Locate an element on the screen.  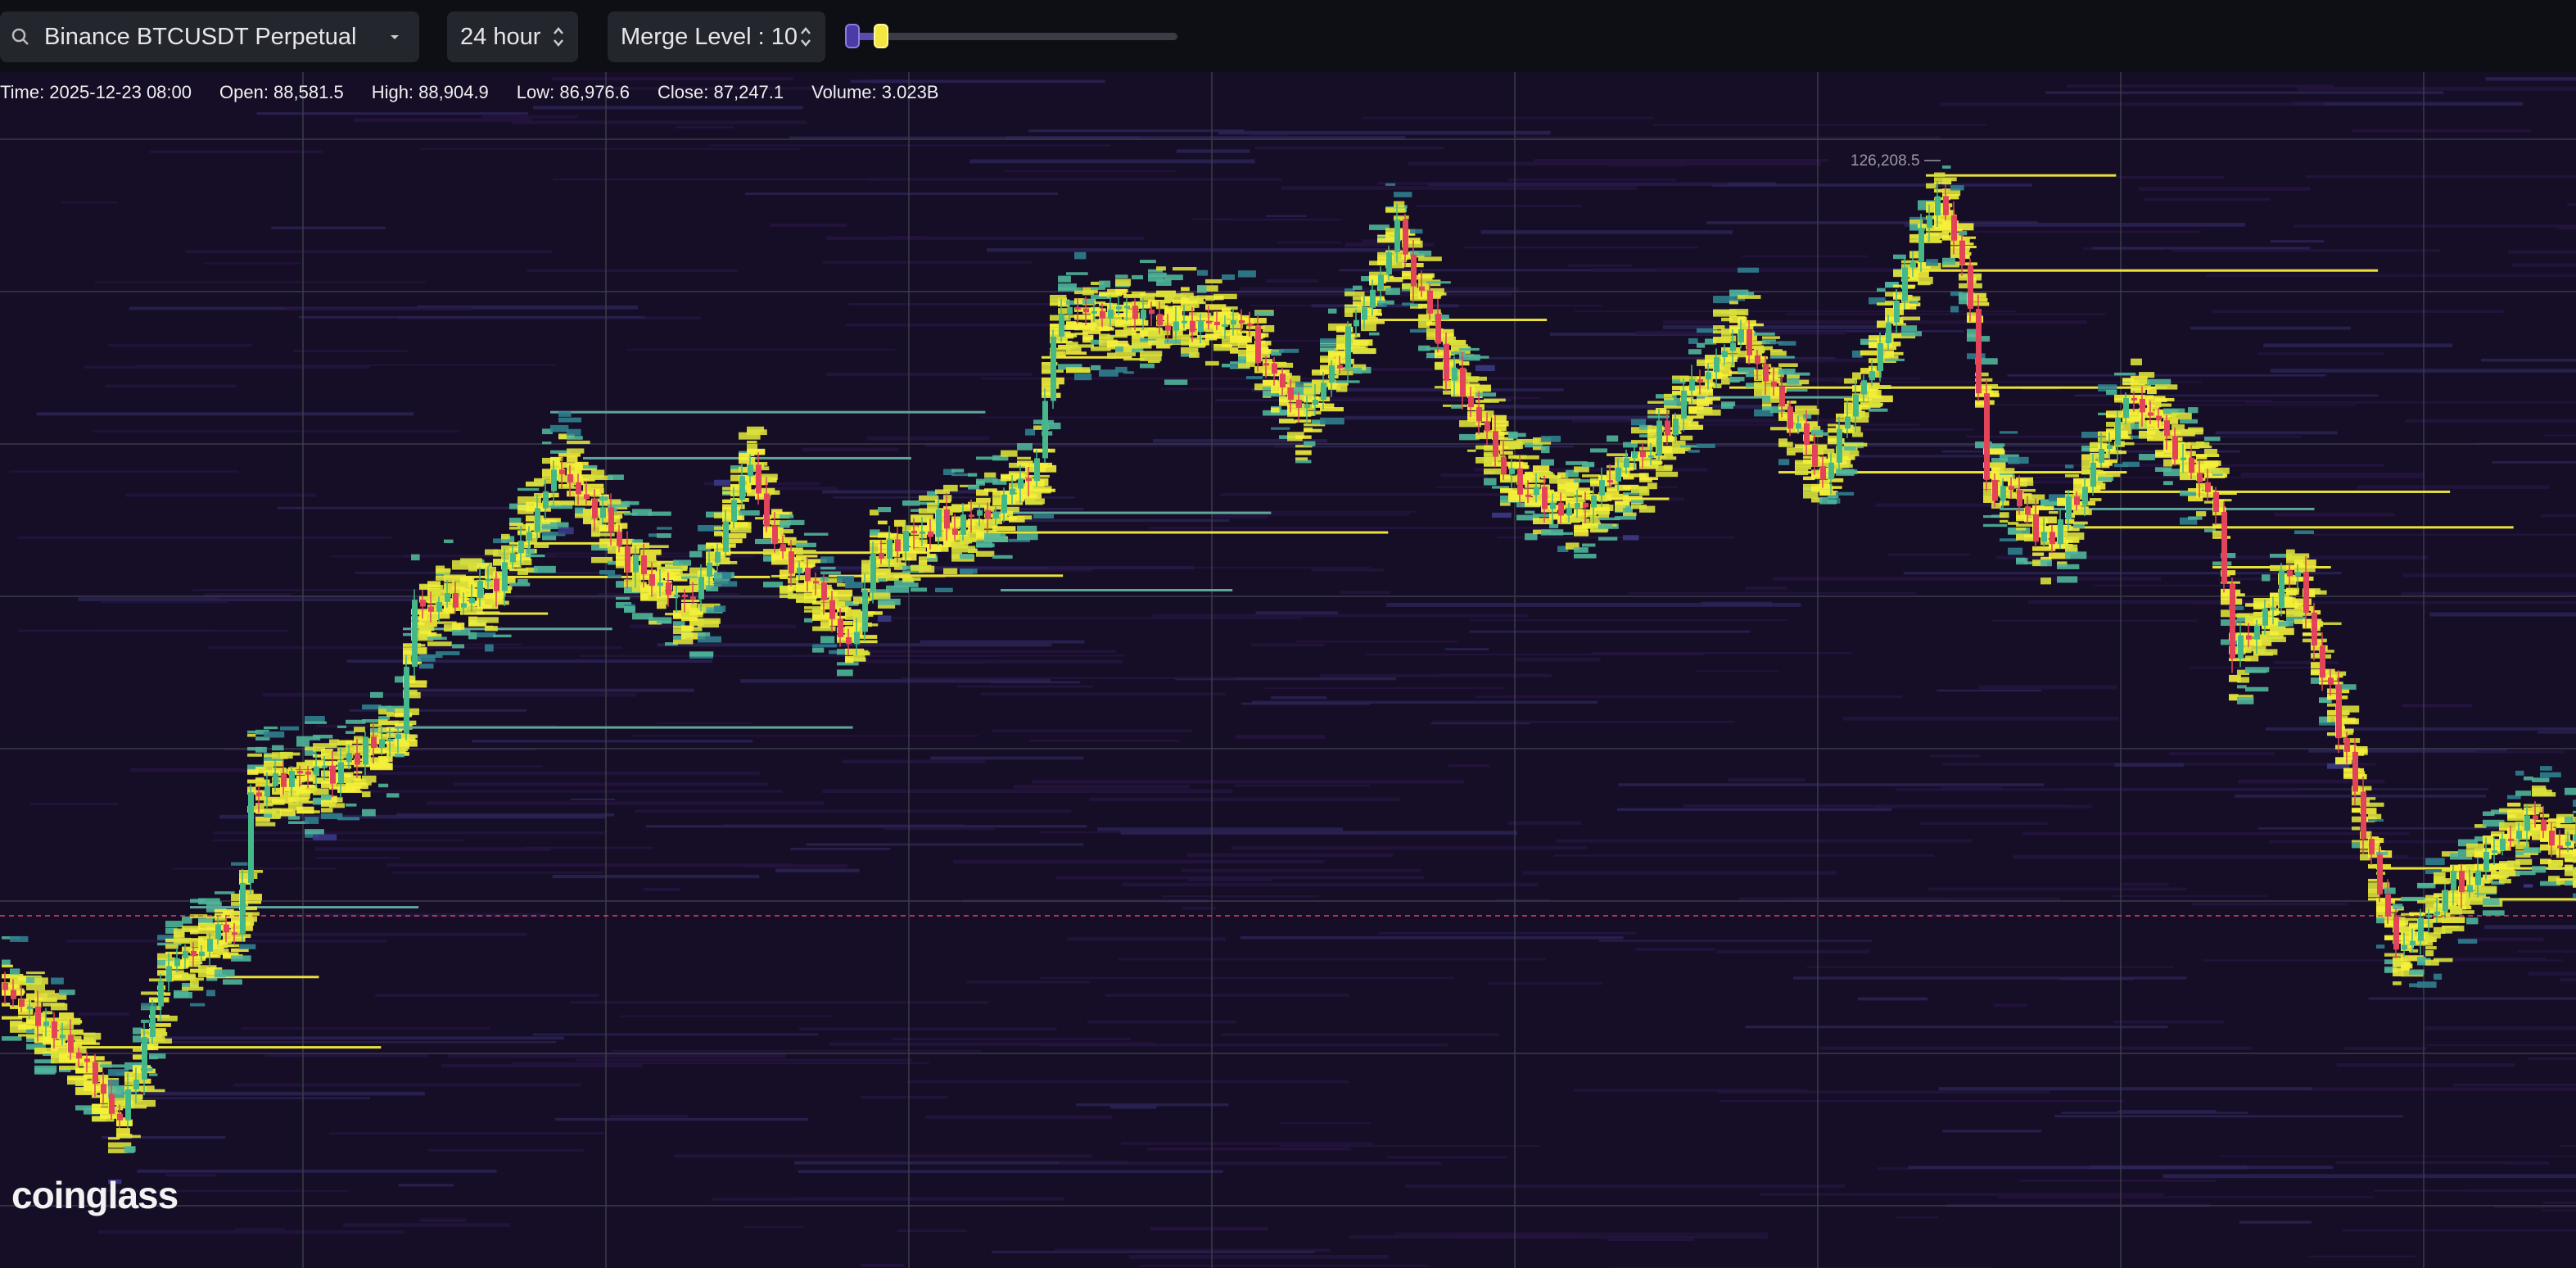
symbol-select: Binance BTCUSDT Perpetual is located at coordinates (209, 36).